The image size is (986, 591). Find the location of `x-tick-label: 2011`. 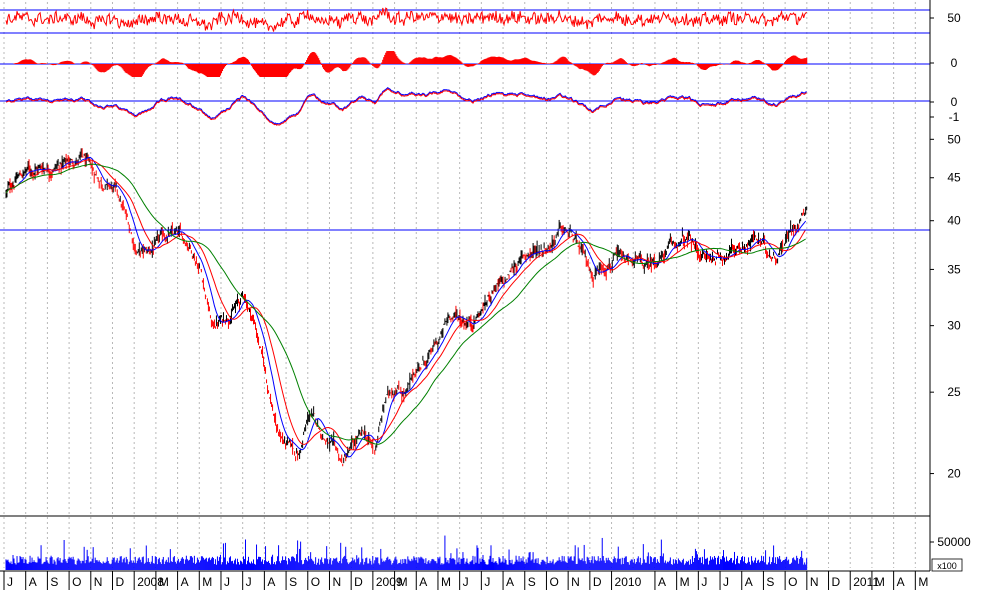

x-tick-label: 2011 is located at coordinates (866, 582).